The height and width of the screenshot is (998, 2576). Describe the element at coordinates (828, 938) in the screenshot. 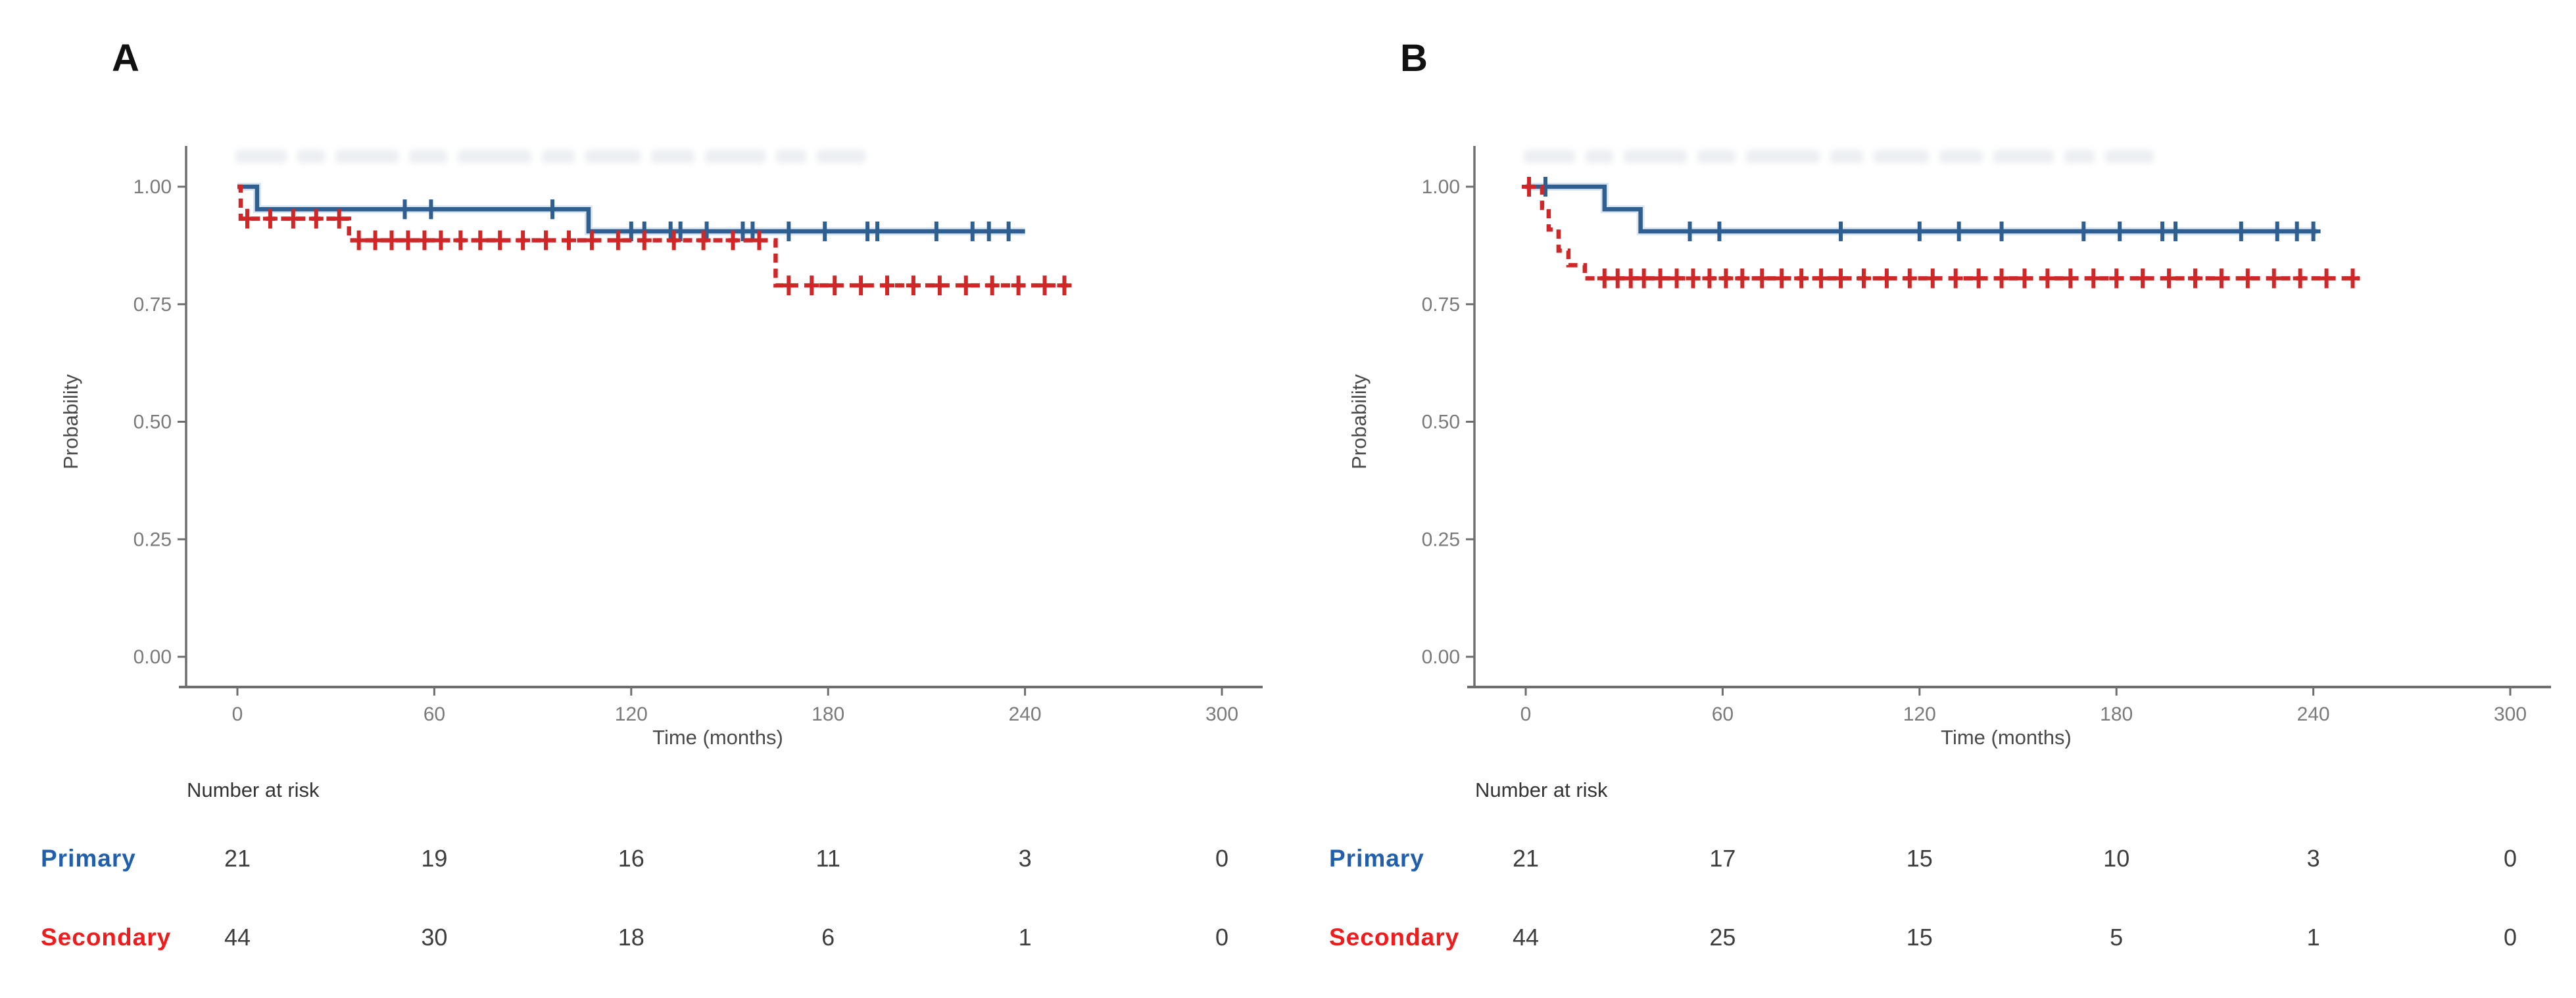

I see `risk-count: 6` at that location.